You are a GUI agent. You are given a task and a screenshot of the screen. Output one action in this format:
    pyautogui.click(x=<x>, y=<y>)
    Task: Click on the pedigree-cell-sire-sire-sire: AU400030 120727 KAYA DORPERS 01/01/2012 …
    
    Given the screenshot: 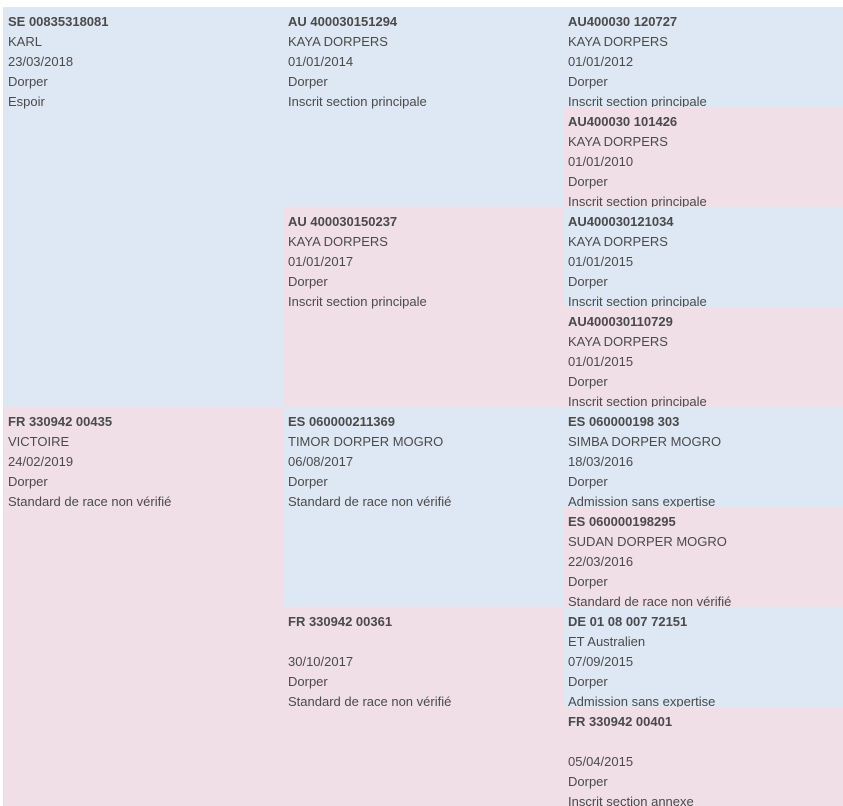 What is the action you would take?
    pyautogui.click(x=703, y=57)
    